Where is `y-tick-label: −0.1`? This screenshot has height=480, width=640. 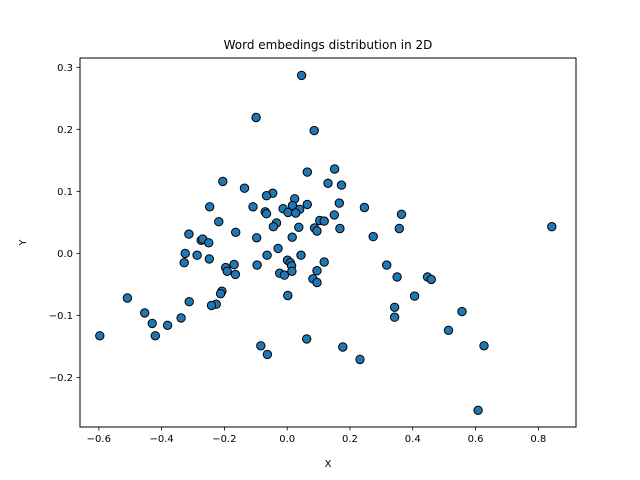
y-tick-label: −0.1 is located at coordinates (61, 316).